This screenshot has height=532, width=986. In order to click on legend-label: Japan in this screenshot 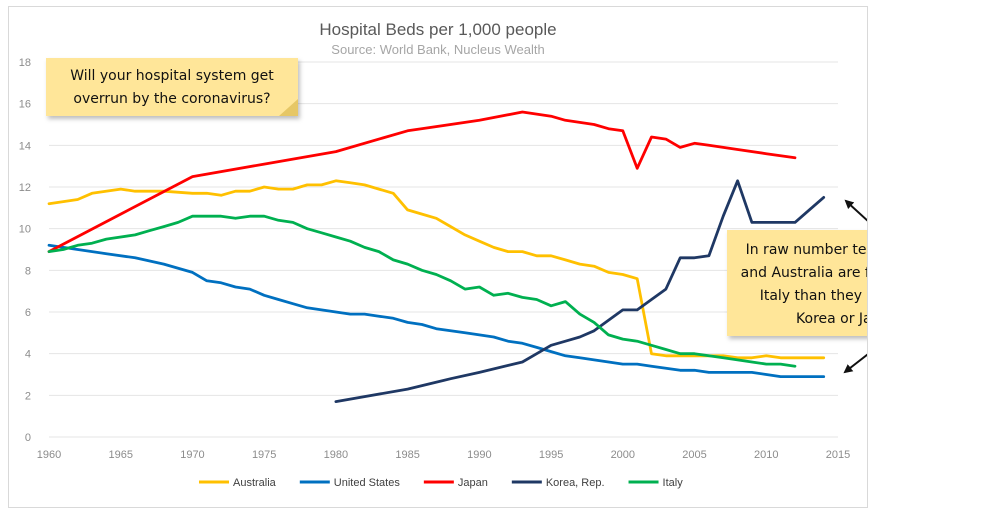, I will do `click(473, 483)`.